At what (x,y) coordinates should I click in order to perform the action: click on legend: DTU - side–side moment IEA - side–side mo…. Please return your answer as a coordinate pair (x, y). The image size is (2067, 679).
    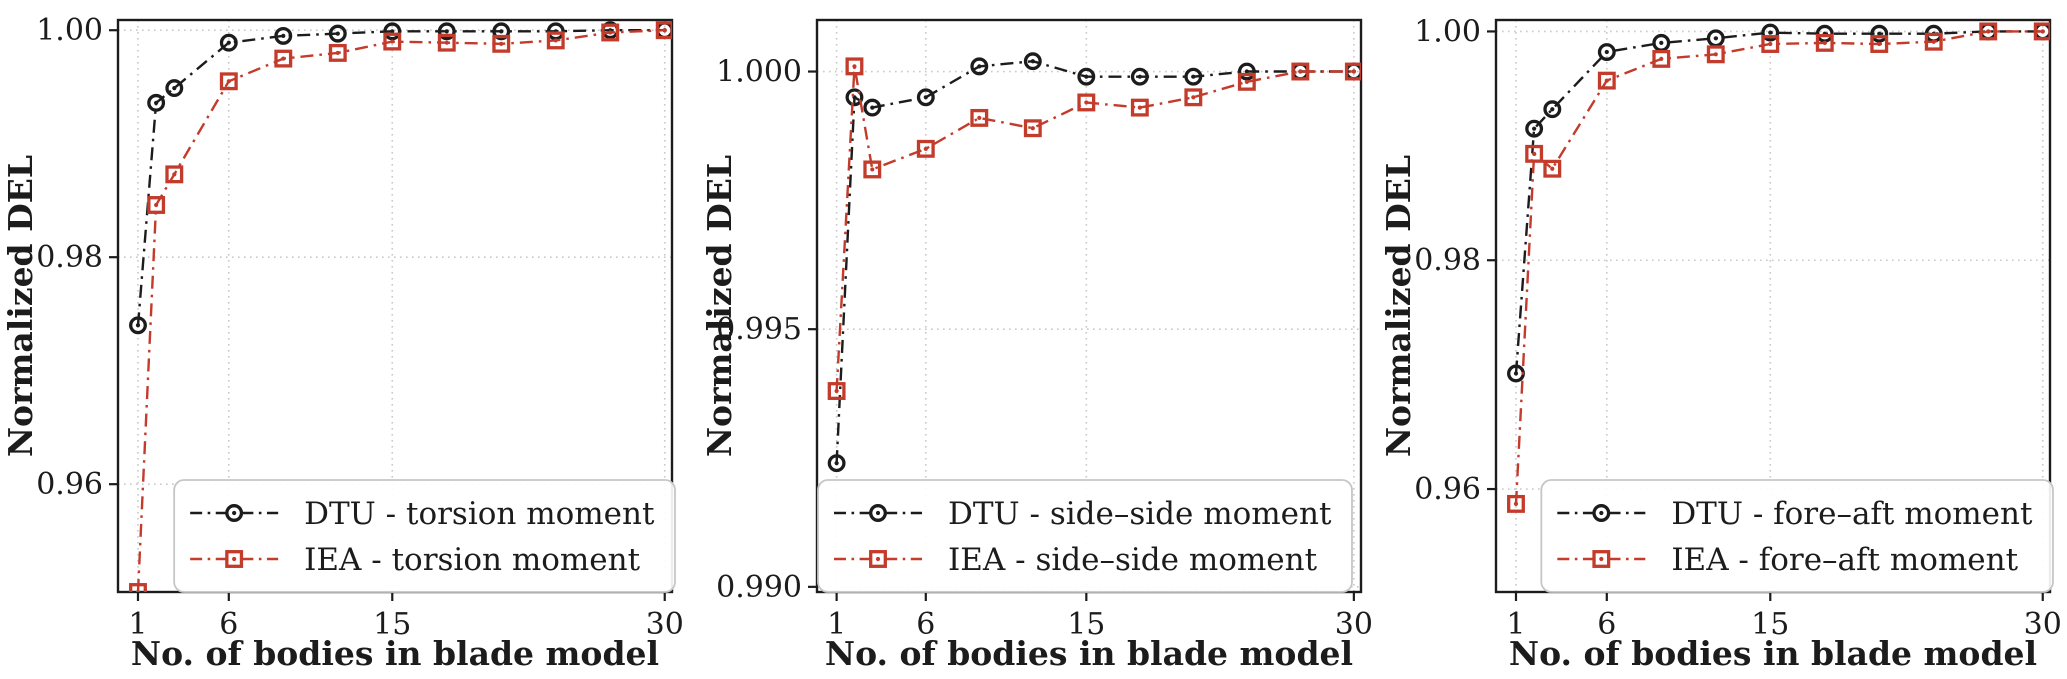
    Looking at the image, I should click on (1085, 536).